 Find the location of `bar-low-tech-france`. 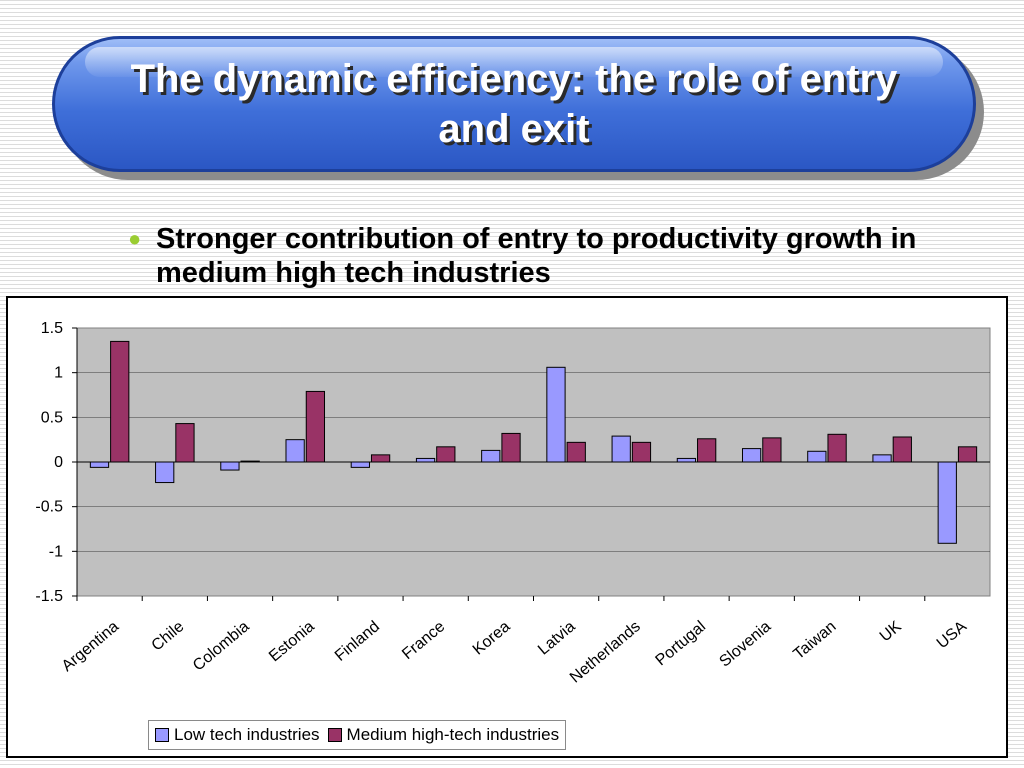

bar-low-tech-france is located at coordinates (425, 460).